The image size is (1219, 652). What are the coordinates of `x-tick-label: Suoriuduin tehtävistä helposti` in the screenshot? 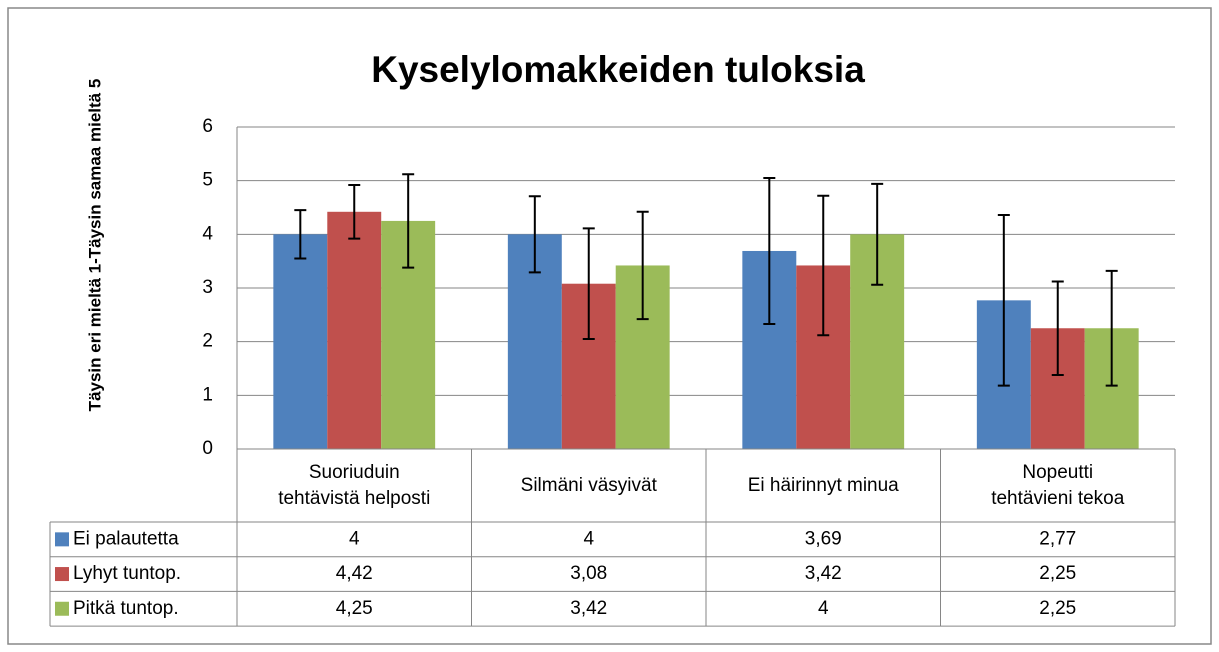 It's located at (354, 485).